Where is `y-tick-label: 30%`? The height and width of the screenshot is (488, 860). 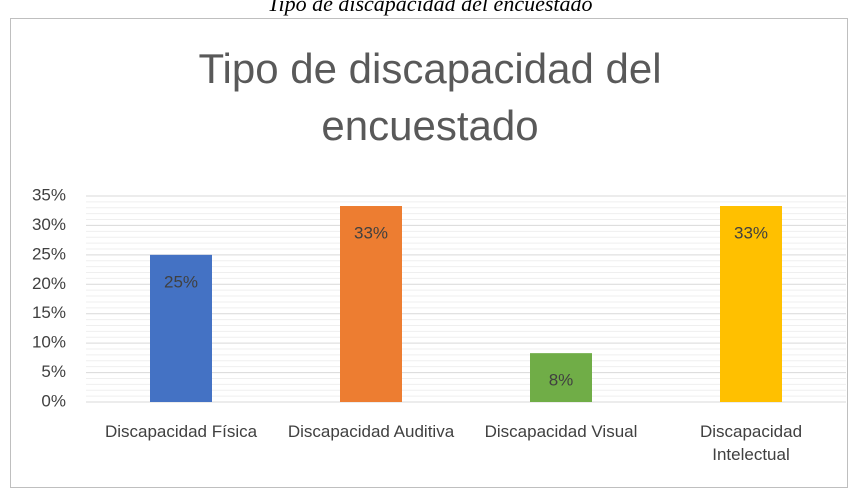
y-tick-label: 30% is located at coordinates (49, 224).